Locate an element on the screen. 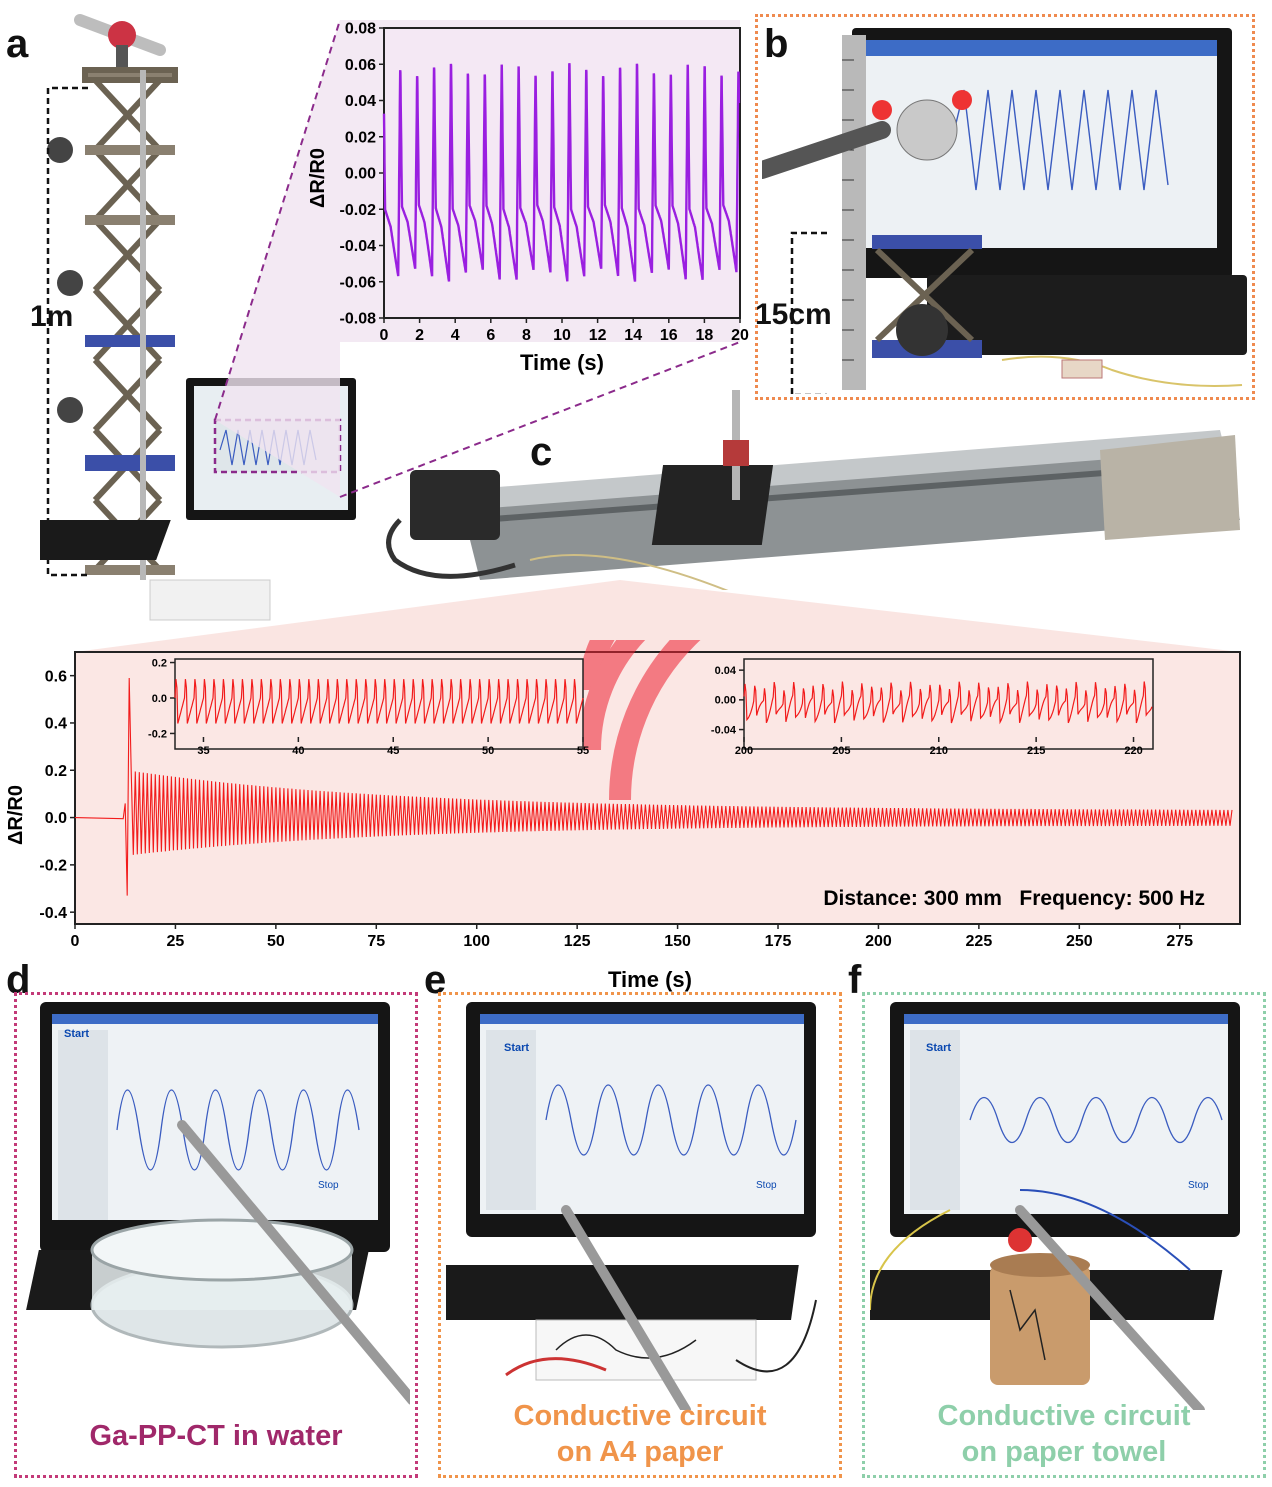 This screenshot has width=1272, height=1487. main-inset-1-x-tick-label: 50 is located at coordinates (488, 751).